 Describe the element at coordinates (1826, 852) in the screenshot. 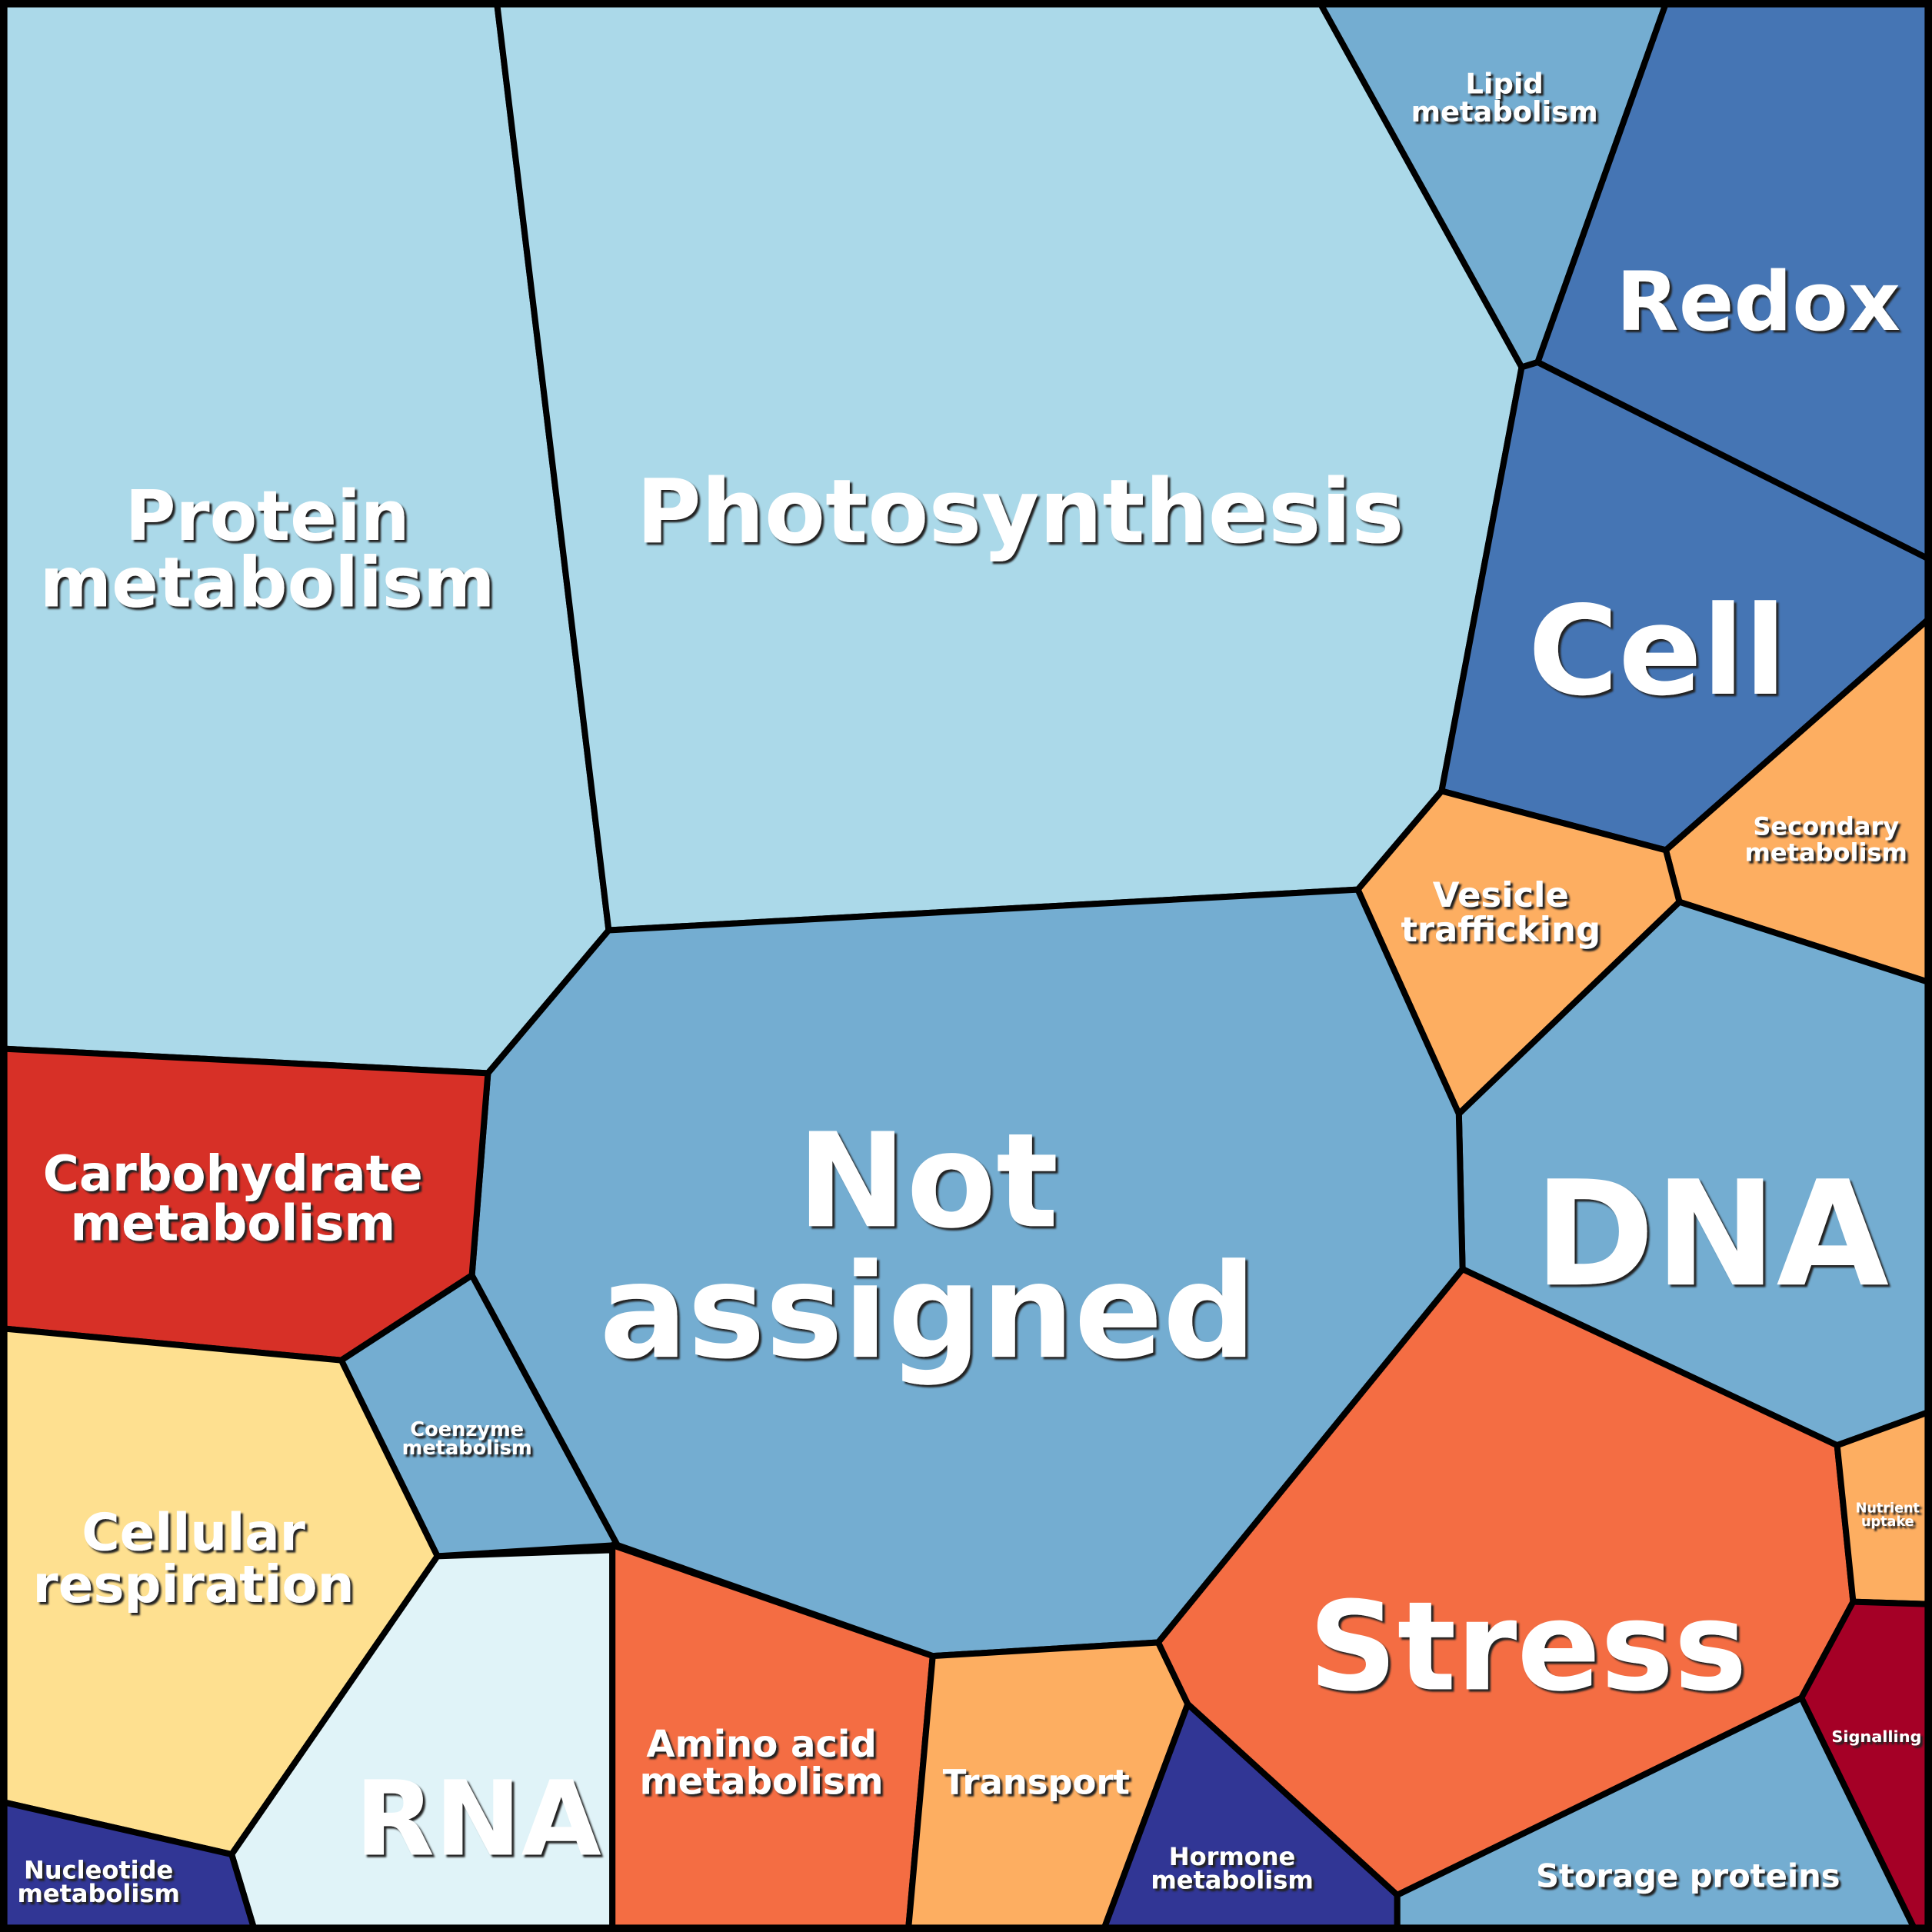

I see `label-secondary-metabolism: metabolism` at that location.